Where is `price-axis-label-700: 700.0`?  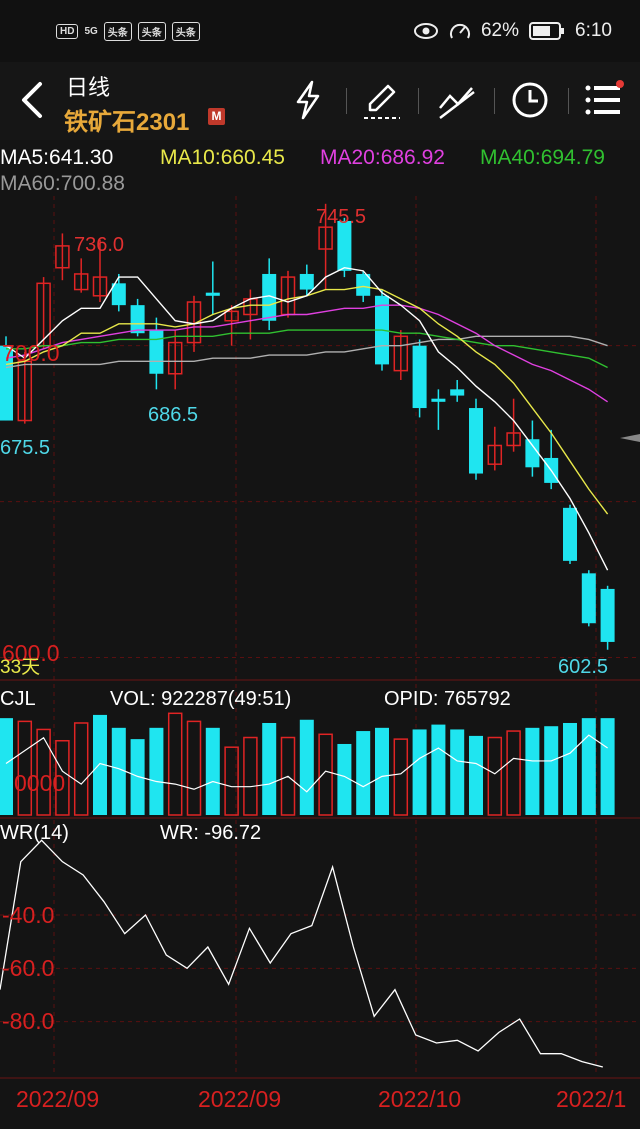 price-axis-label-700: 700.0 is located at coordinates (31, 353).